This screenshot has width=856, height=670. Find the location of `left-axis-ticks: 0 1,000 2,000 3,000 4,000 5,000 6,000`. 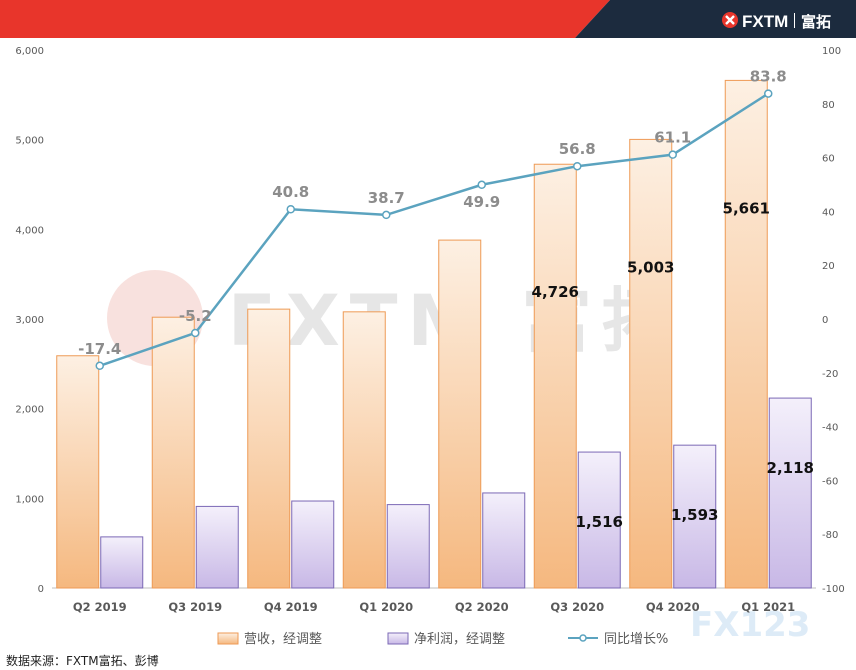

left-axis-ticks: 0 1,000 2,000 3,000 4,000 5,000 6,000 is located at coordinates (29, 320).